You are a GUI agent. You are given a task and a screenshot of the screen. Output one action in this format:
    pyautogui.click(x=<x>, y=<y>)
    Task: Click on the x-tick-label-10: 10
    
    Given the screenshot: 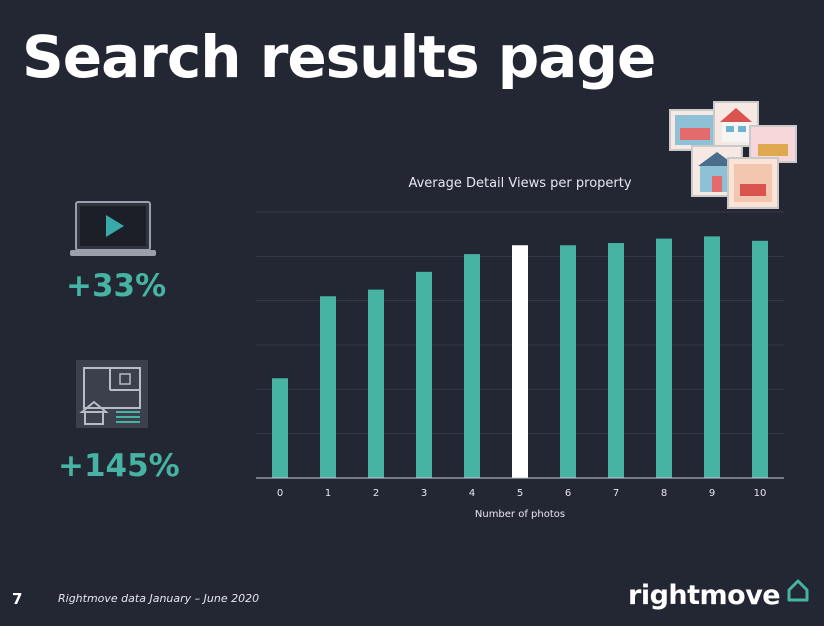 What is the action you would take?
    pyautogui.click(x=760, y=493)
    